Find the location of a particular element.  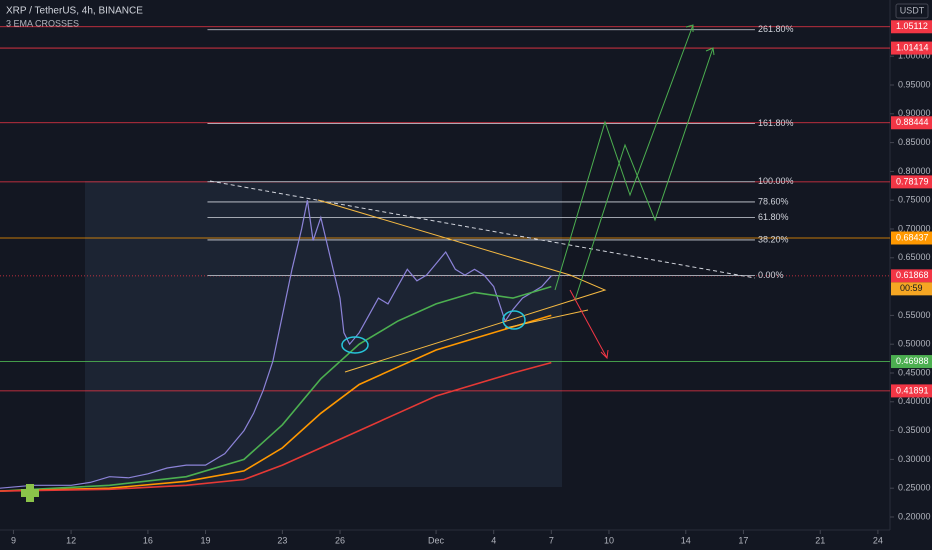

y-tick-label: 0.25000 is located at coordinates (914, 488).